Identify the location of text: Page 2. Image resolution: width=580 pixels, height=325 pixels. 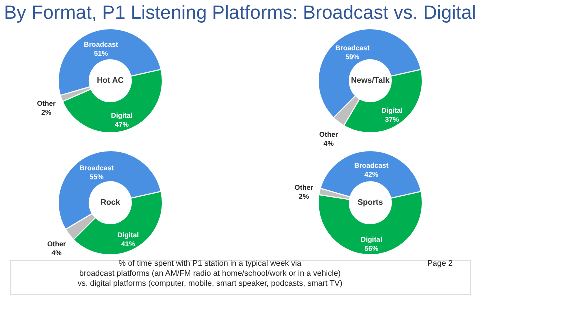
(441, 263).